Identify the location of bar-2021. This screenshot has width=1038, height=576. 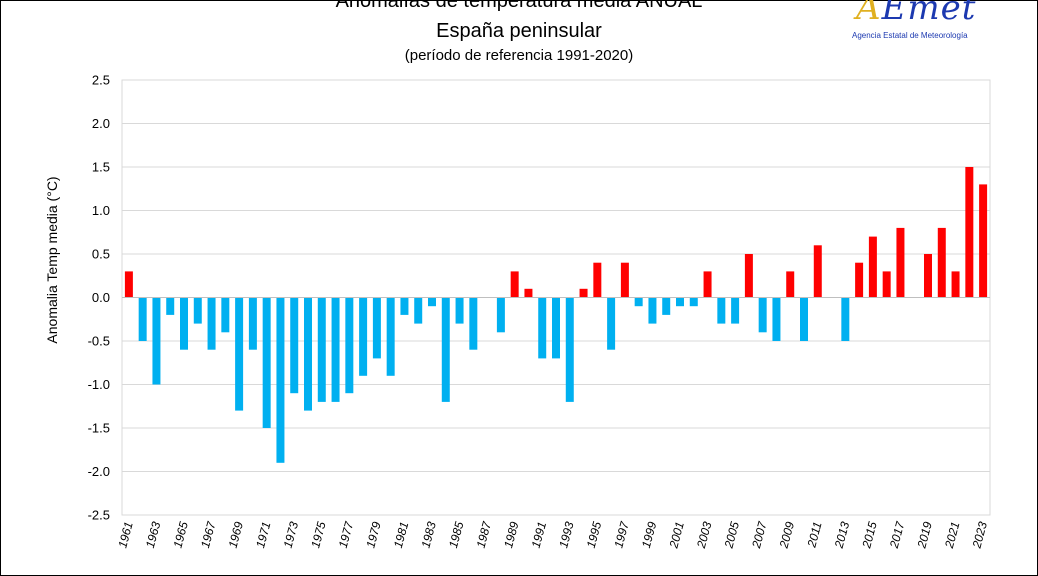
(955, 284).